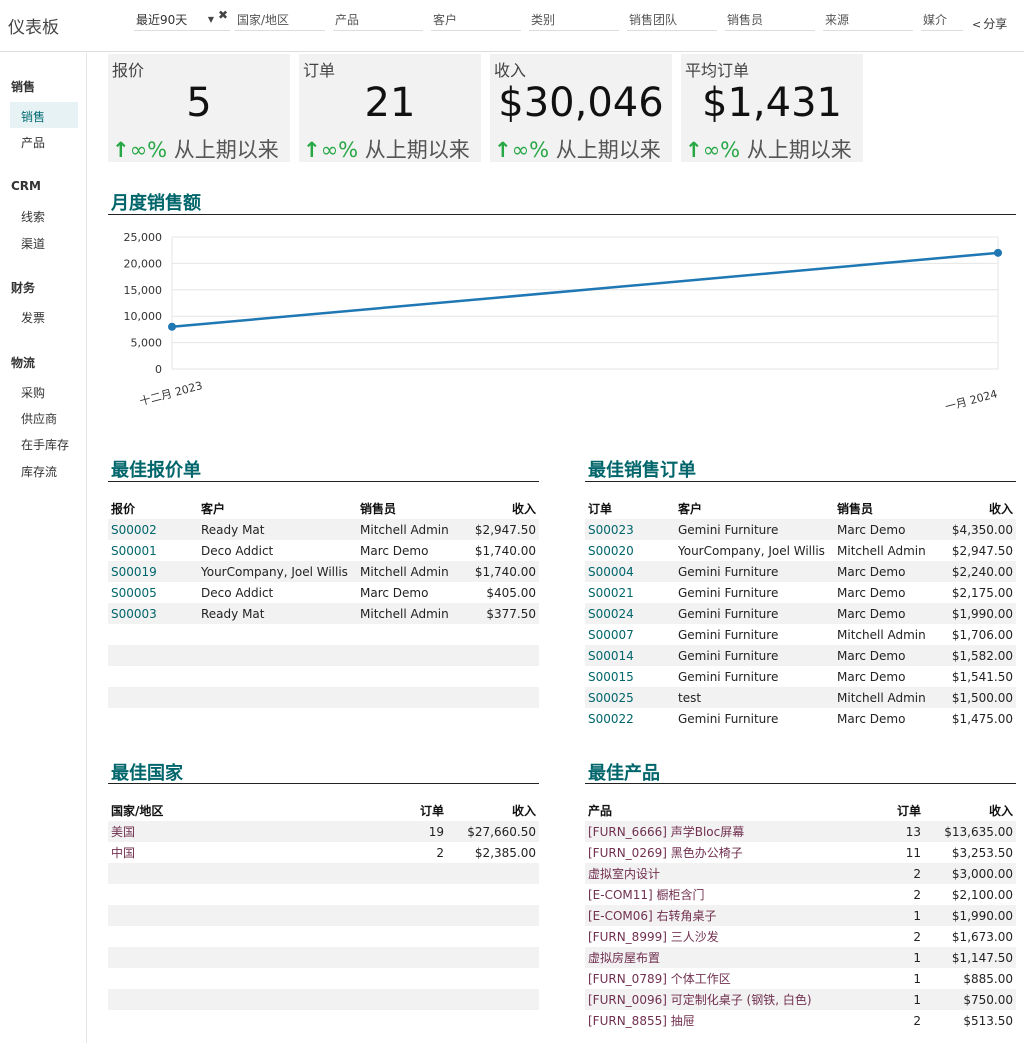  Describe the element at coordinates (646, 895) in the screenshot. I see `product-cell: [E-COM11] 橱柜含门` at that location.